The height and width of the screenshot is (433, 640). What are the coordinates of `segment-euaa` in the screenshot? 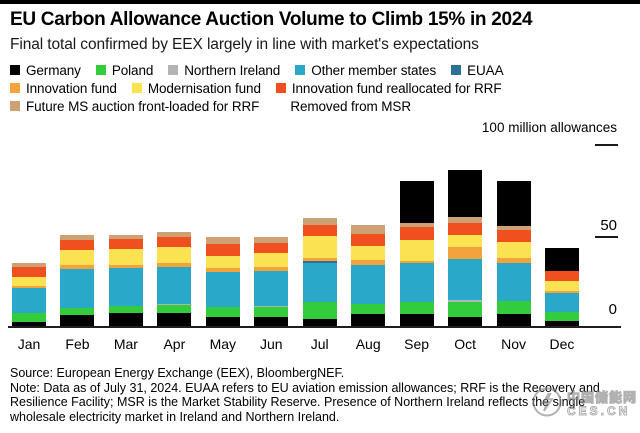 It's located at (319, 262).